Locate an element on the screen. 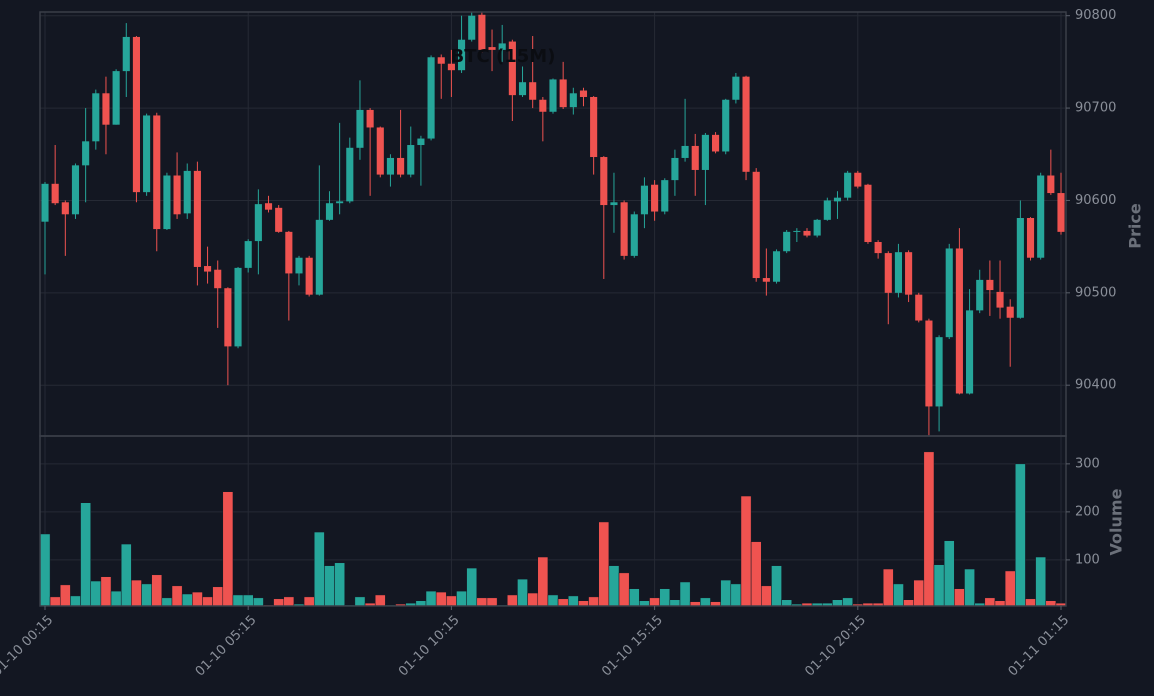 The height and width of the screenshot is (696, 1154). y2-tick-label: 300 is located at coordinates (1087, 463).